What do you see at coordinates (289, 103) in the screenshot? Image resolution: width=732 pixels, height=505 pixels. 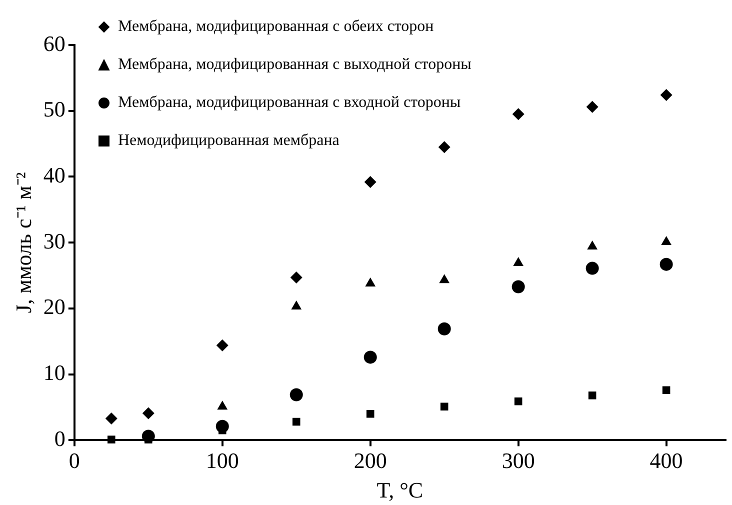 I see `legend-label: Мембрана, модифицированная с входной стороны` at bounding box center [289, 103].